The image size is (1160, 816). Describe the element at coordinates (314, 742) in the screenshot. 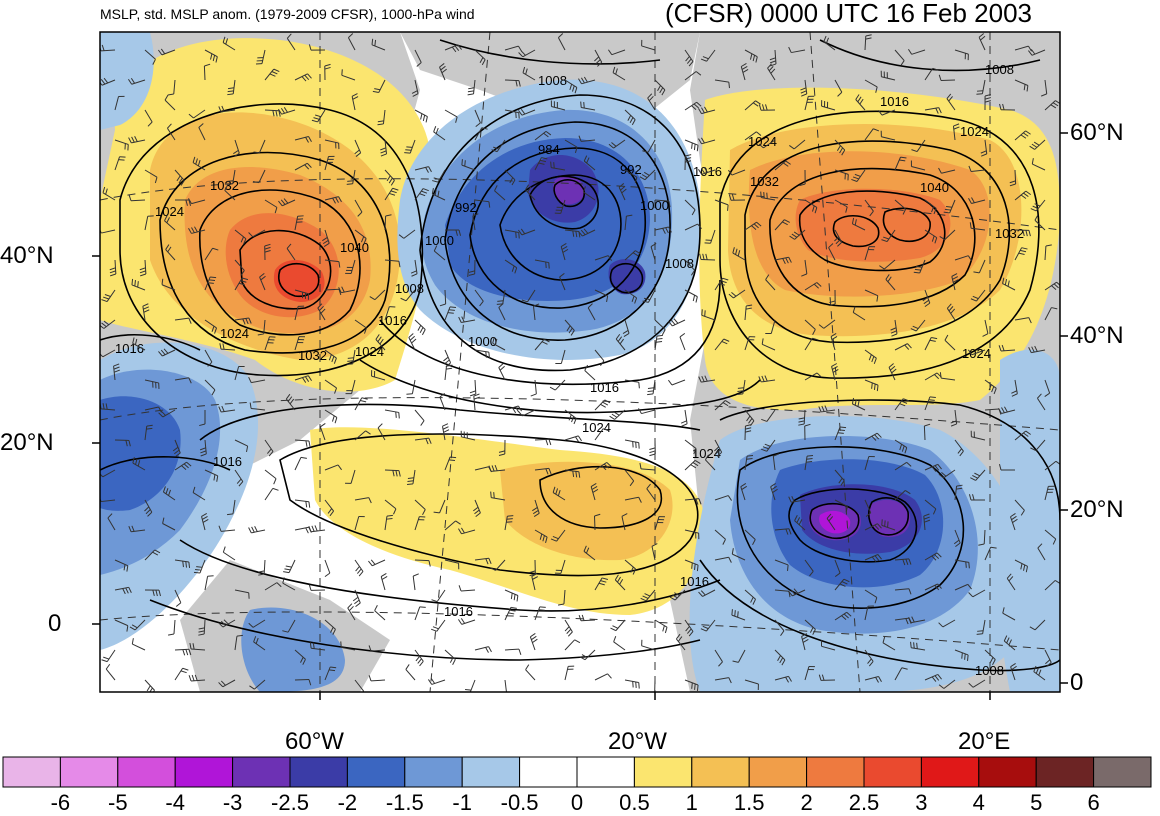

I see `lon-label: 60°W` at that location.